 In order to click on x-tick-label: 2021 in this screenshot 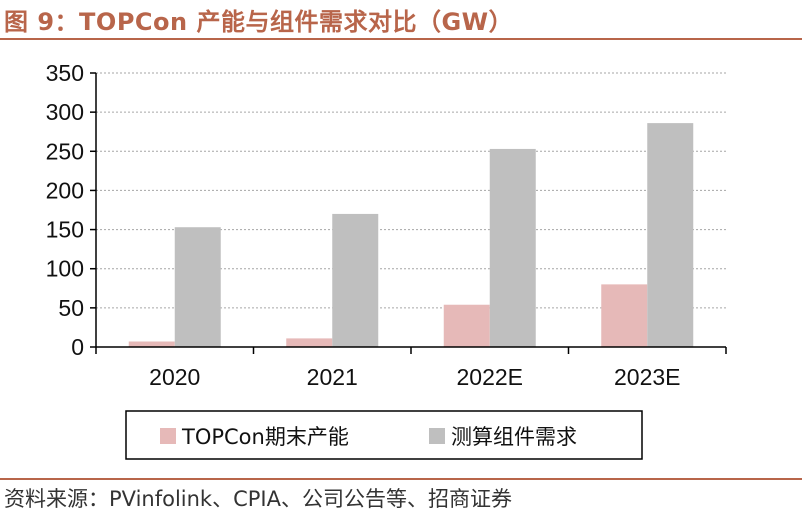, I will do `click(332, 377)`.